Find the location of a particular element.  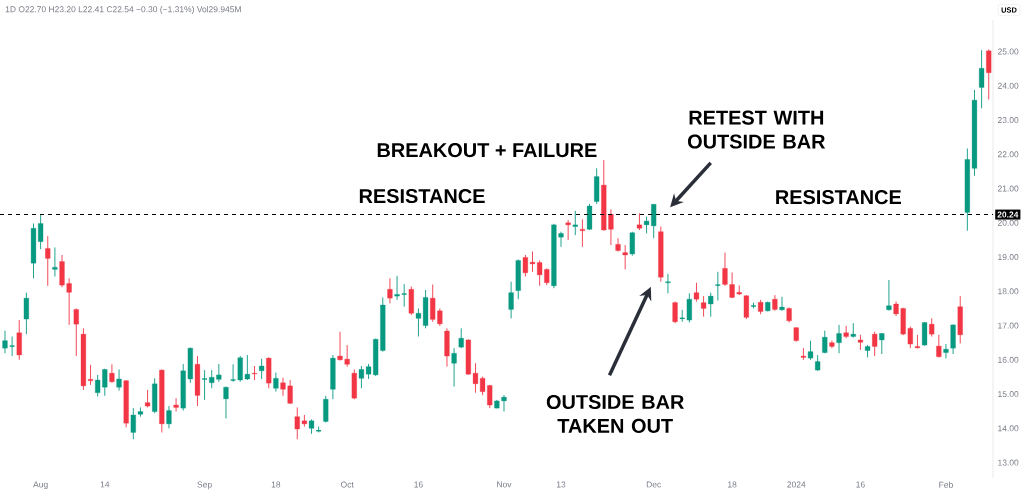

annotation: OUTSIDE BAR TAKEN OUT is located at coordinates (615, 413).